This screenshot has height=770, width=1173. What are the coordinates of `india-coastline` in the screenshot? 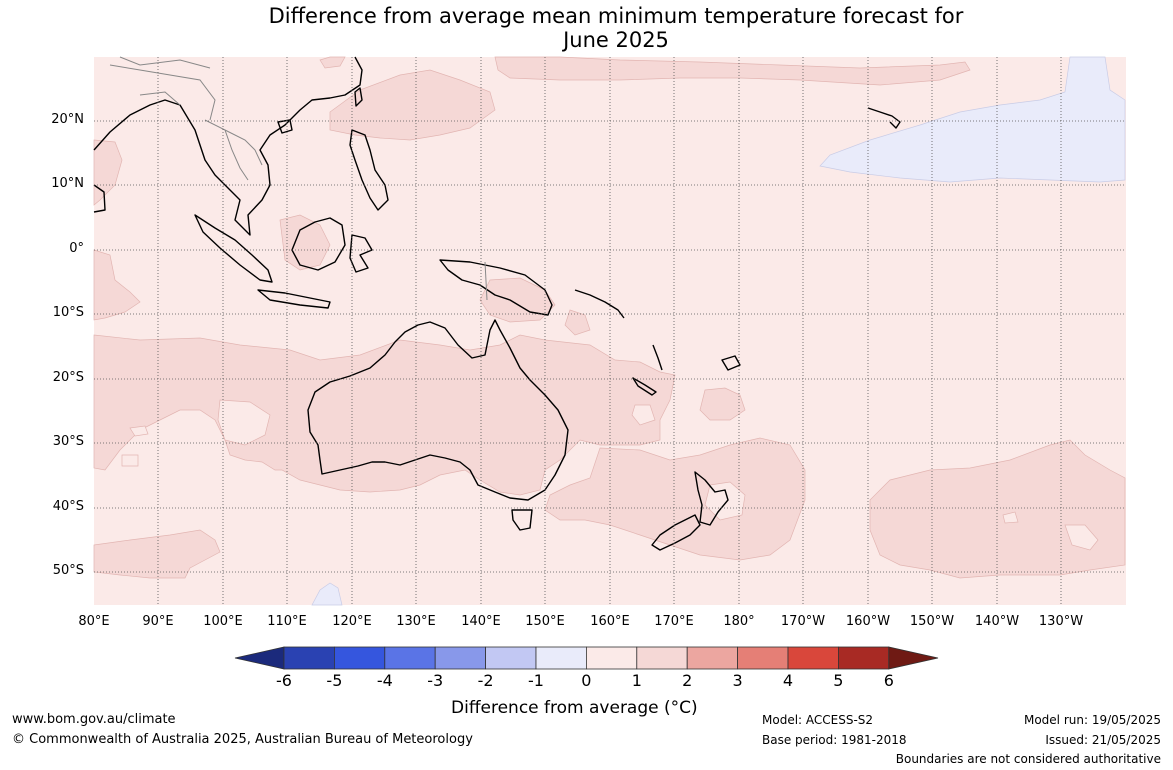 It's located at (99, 198).